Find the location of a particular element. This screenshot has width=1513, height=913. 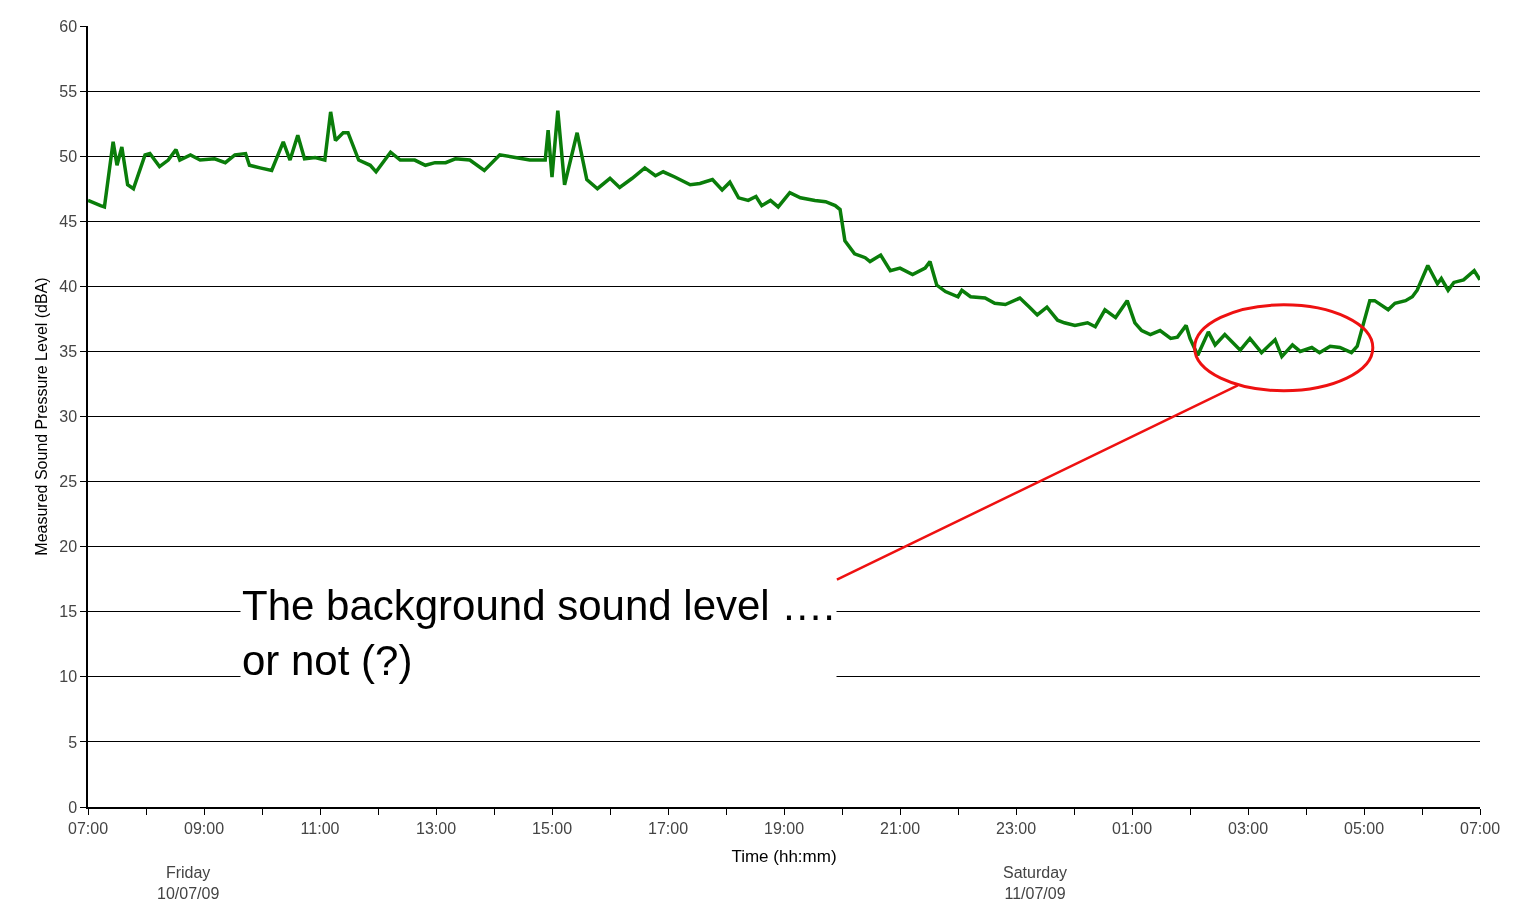

x-axis-title: Time (hh:mm) is located at coordinates (784, 856).